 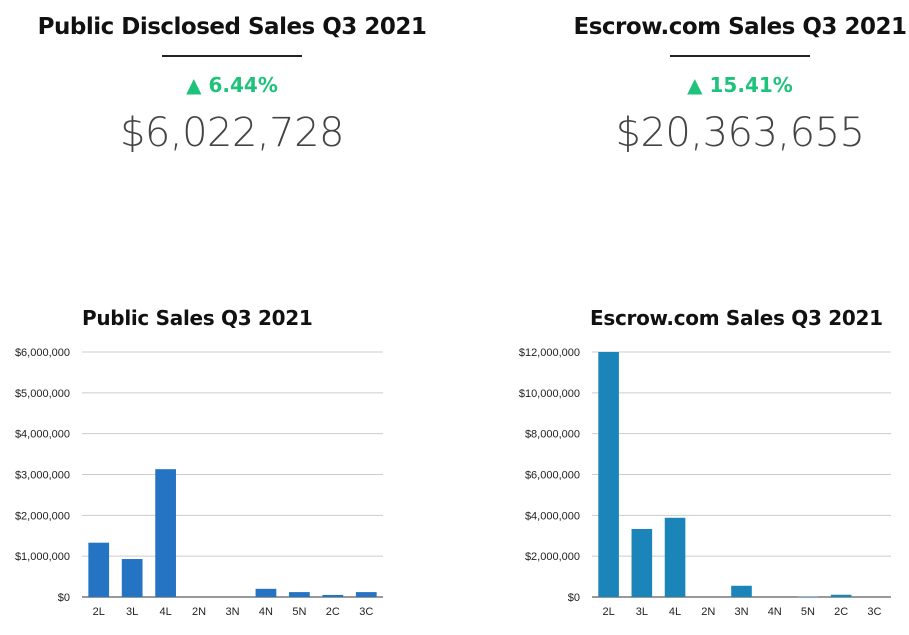 I want to click on y-tick-label: $5,000,000, so click(x=42, y=394).